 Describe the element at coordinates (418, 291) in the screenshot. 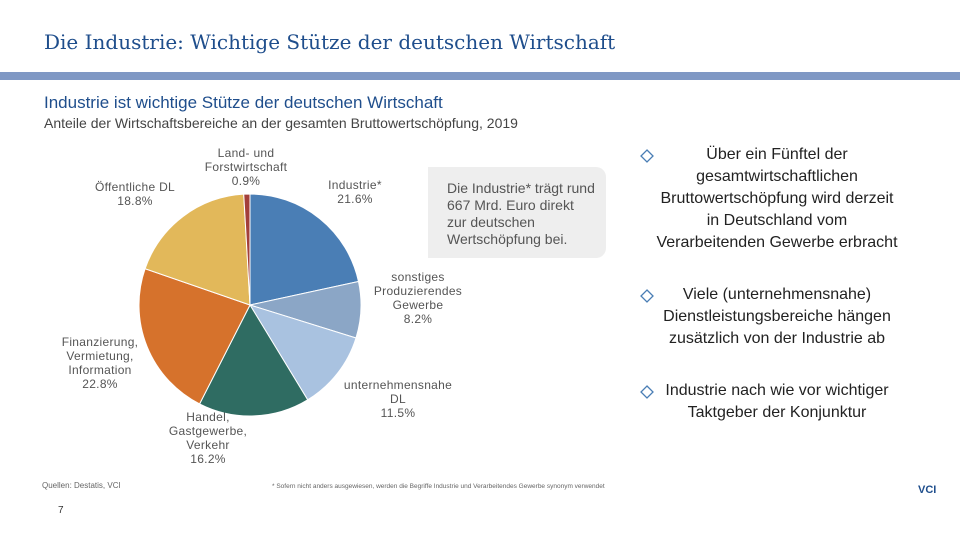

I see `category-label: sonstiges Produzierendes Gewerbe` at that location.